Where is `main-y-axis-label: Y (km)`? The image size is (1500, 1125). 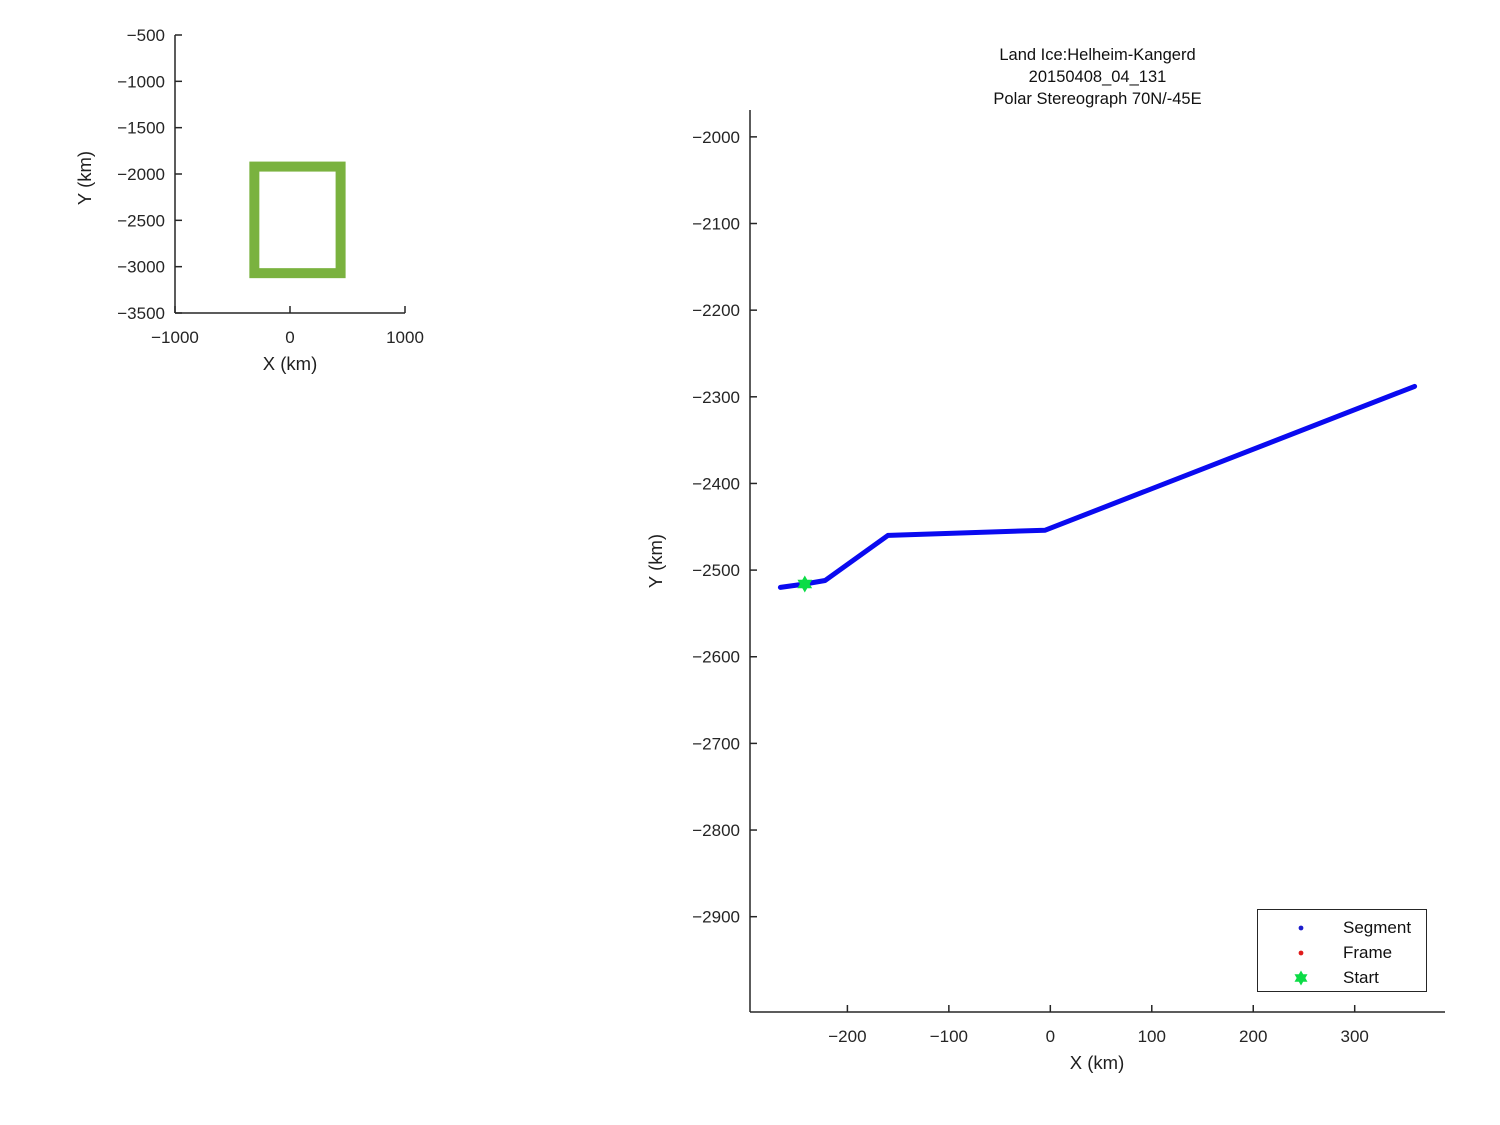
main-y-axis-label: Y (km) is located at coordinates (655, 561).